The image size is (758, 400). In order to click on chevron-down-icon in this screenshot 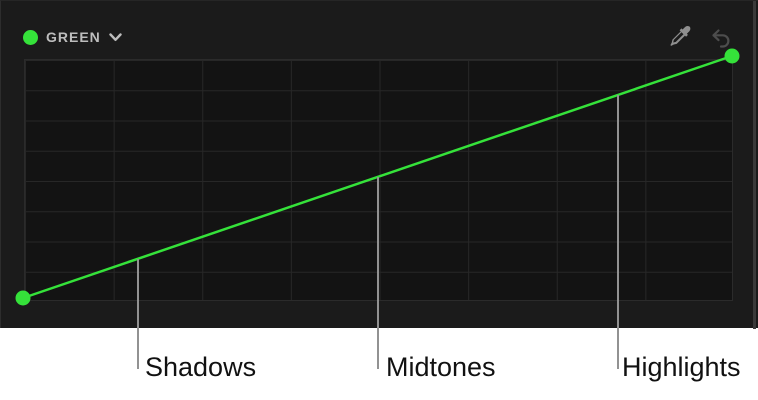, I will do `click(115, 36)`.